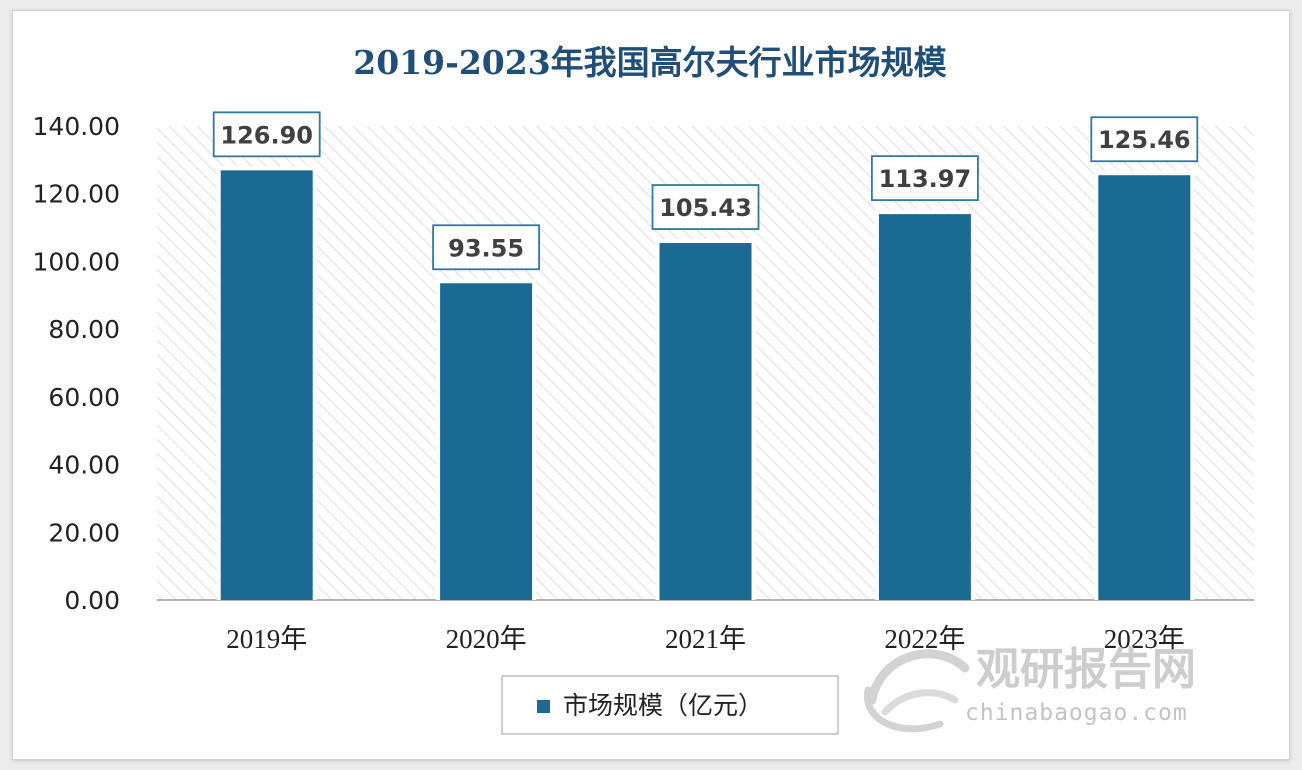  What do you see at coordinates (1144, 639) in the screenshot?
I see `x-tick-label: 2023年` at bounding box center [1144, 639].